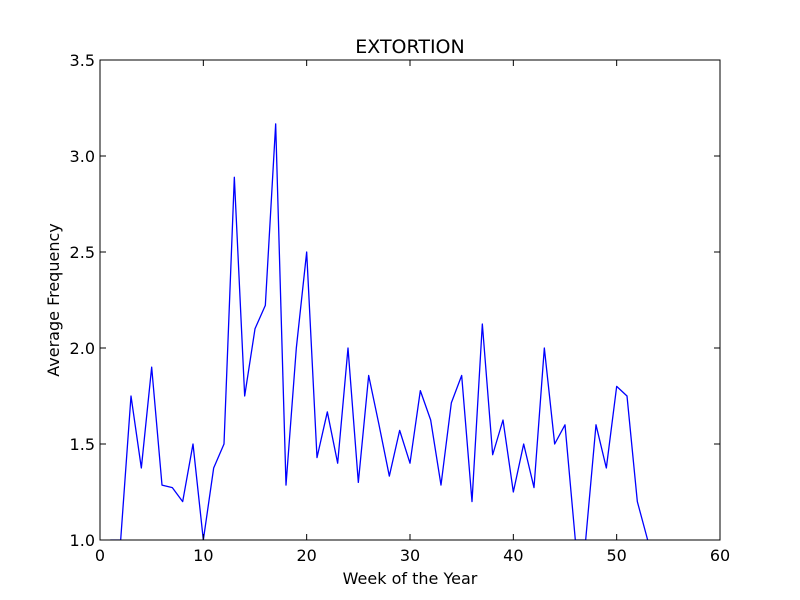 Image resolution: width=800 pixels, height=600 pixels. What do you see at coordinates (82, 60) in the screenshot?
I see `y-tick-label: 3.5` at bounding box center [82, 60].